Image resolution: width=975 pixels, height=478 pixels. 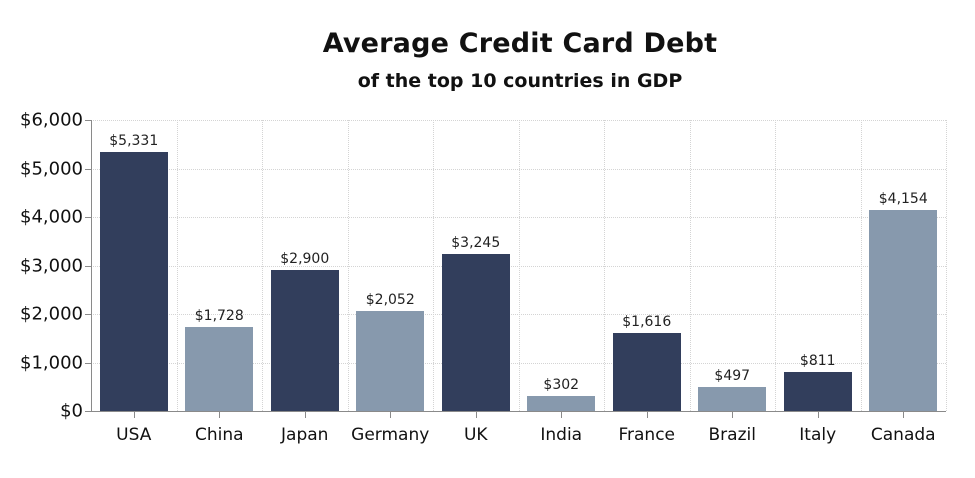 What do you see at coordinates (390, 300) in the screenshot?
I see `bar-value-label: $2,052` at bounding box center [390, 300].